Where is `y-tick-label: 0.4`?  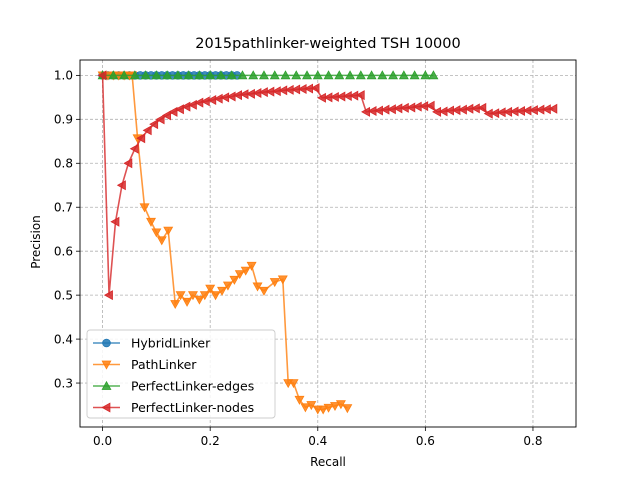 y-tick-label: 0.4 is located at coordinates (63, 339).